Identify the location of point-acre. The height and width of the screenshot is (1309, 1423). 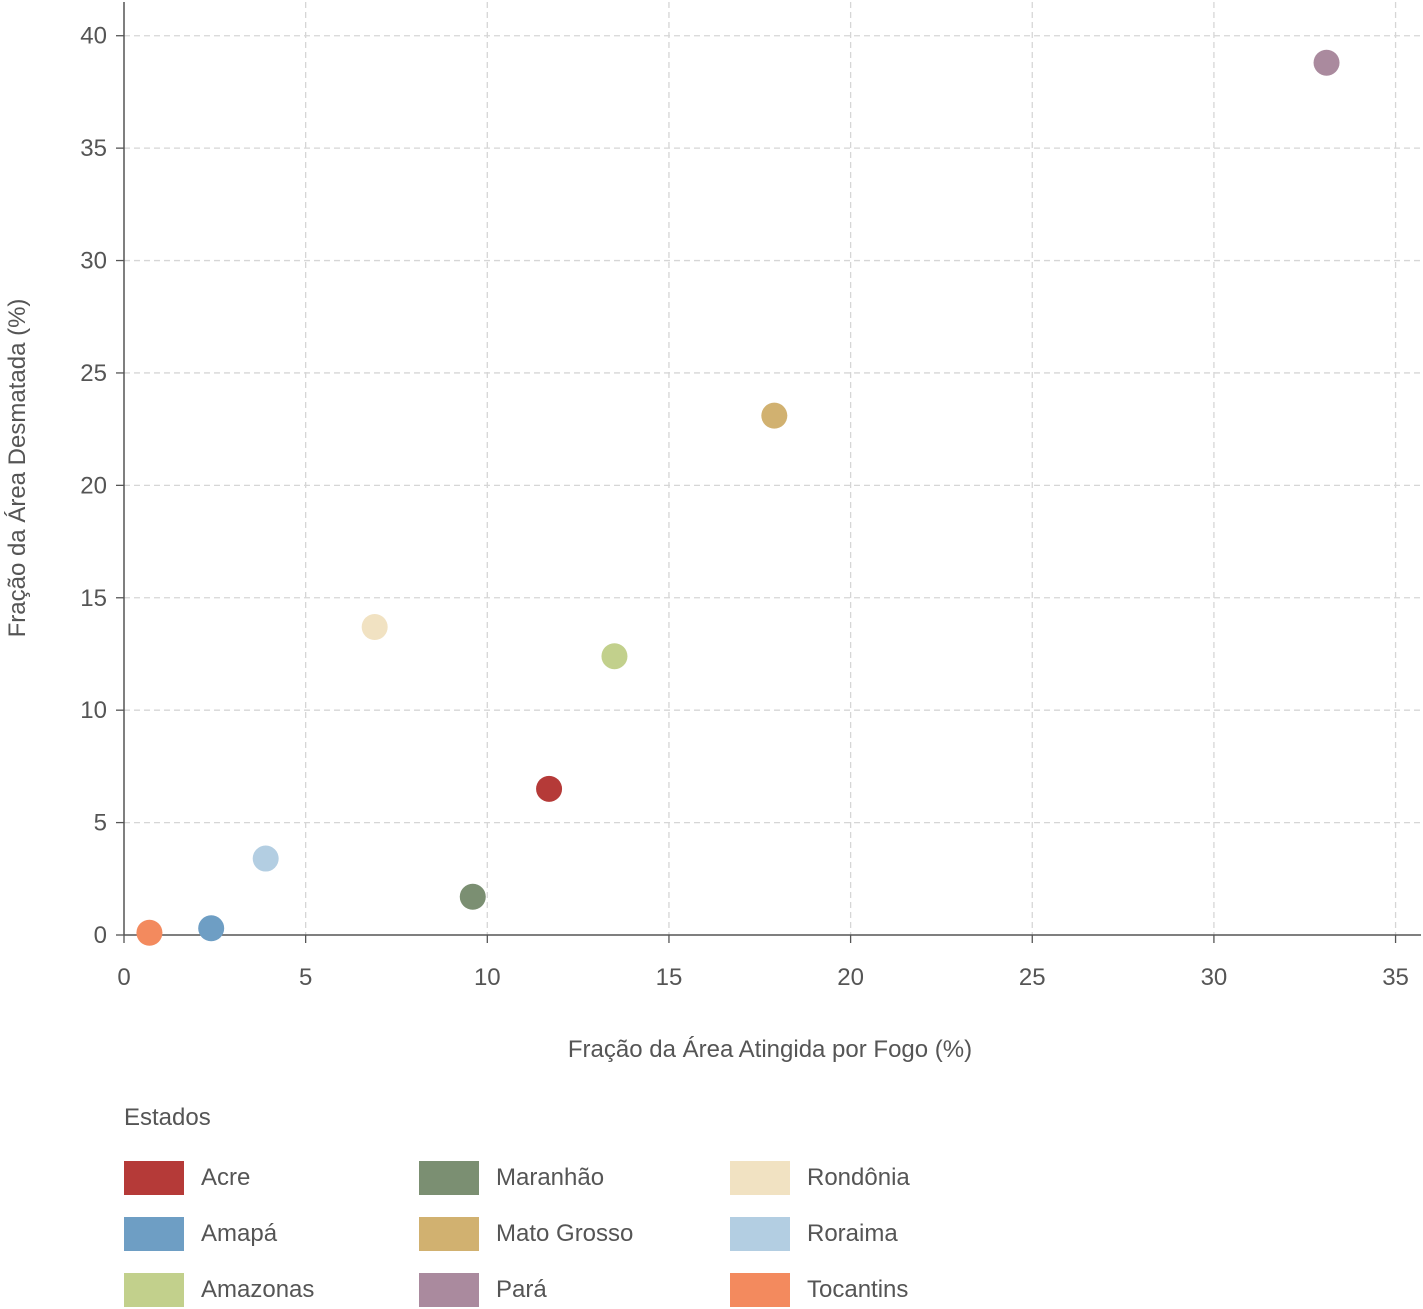
(549, 788).